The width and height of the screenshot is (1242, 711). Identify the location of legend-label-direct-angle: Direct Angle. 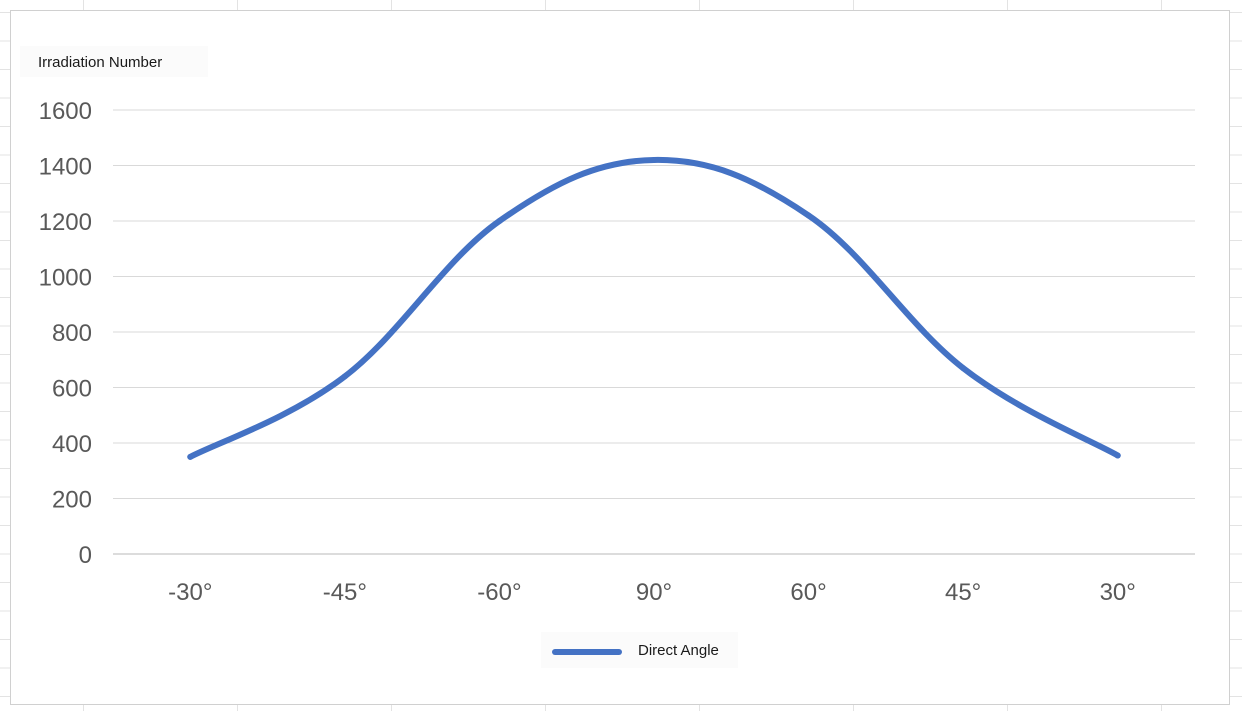
(678, 650).